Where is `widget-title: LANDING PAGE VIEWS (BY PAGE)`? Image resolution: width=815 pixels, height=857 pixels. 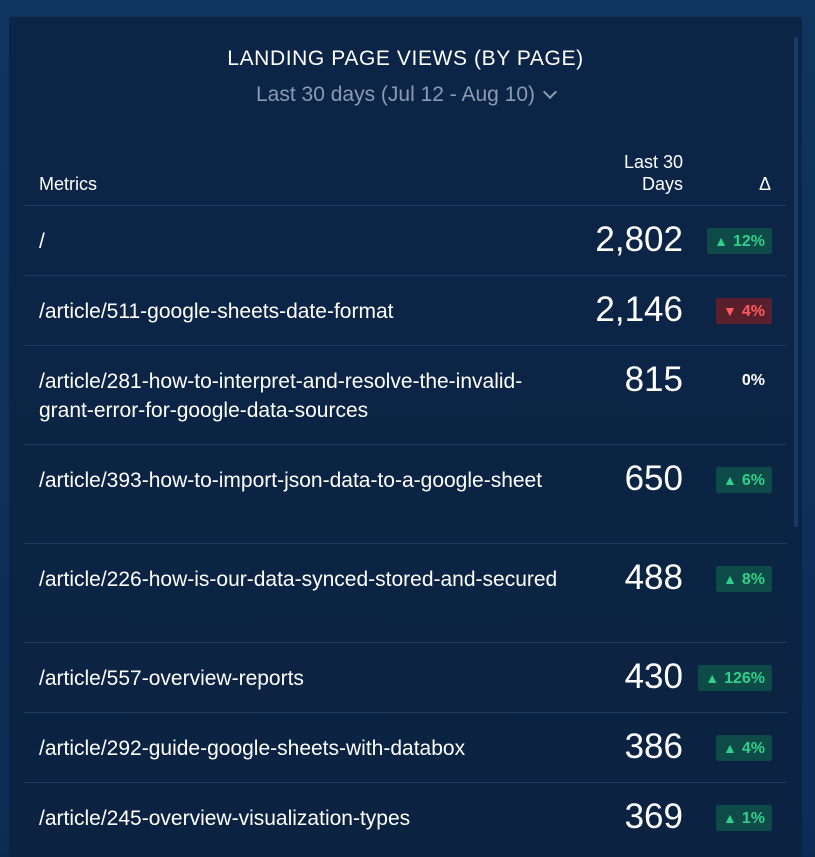 widget-title: LANDING PAGE VIEWS (BY PAGE) is located at coordinates (405, 58).